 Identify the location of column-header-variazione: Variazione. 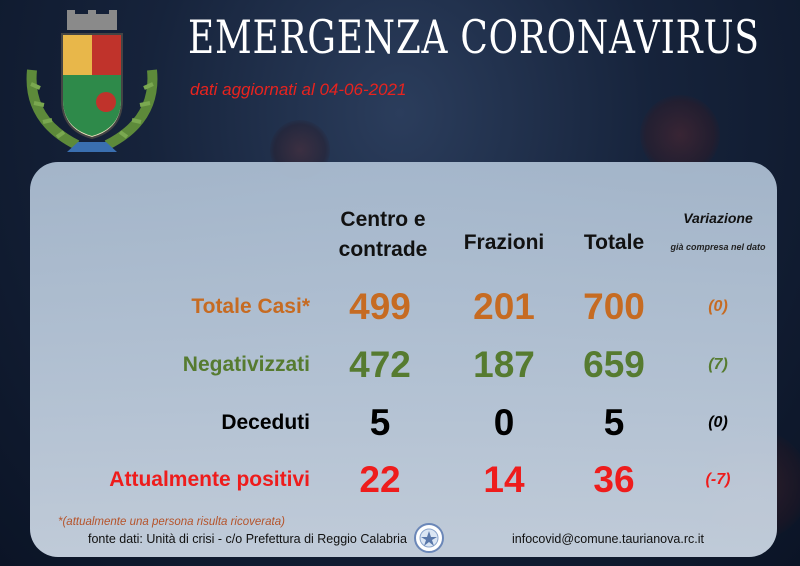
(718, 218).